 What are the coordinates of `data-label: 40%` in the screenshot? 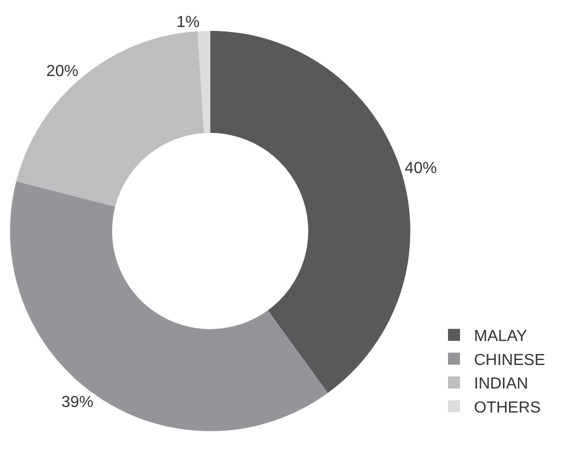 It's located at (420, 168).